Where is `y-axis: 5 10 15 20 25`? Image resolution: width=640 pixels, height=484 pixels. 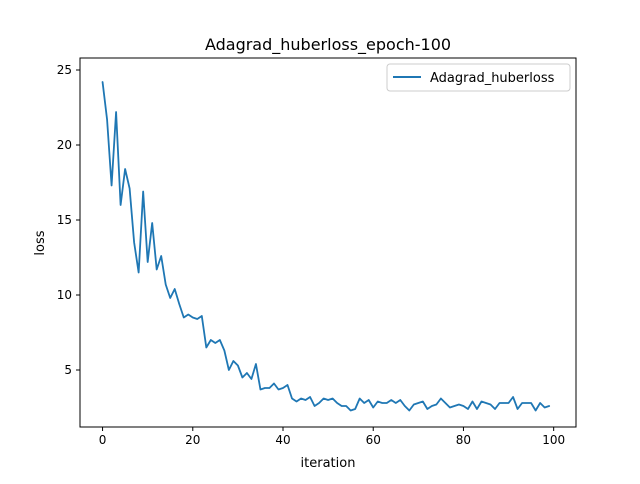 y-axis: 5 10 15 20 25 is located at coordinates (68, 220).